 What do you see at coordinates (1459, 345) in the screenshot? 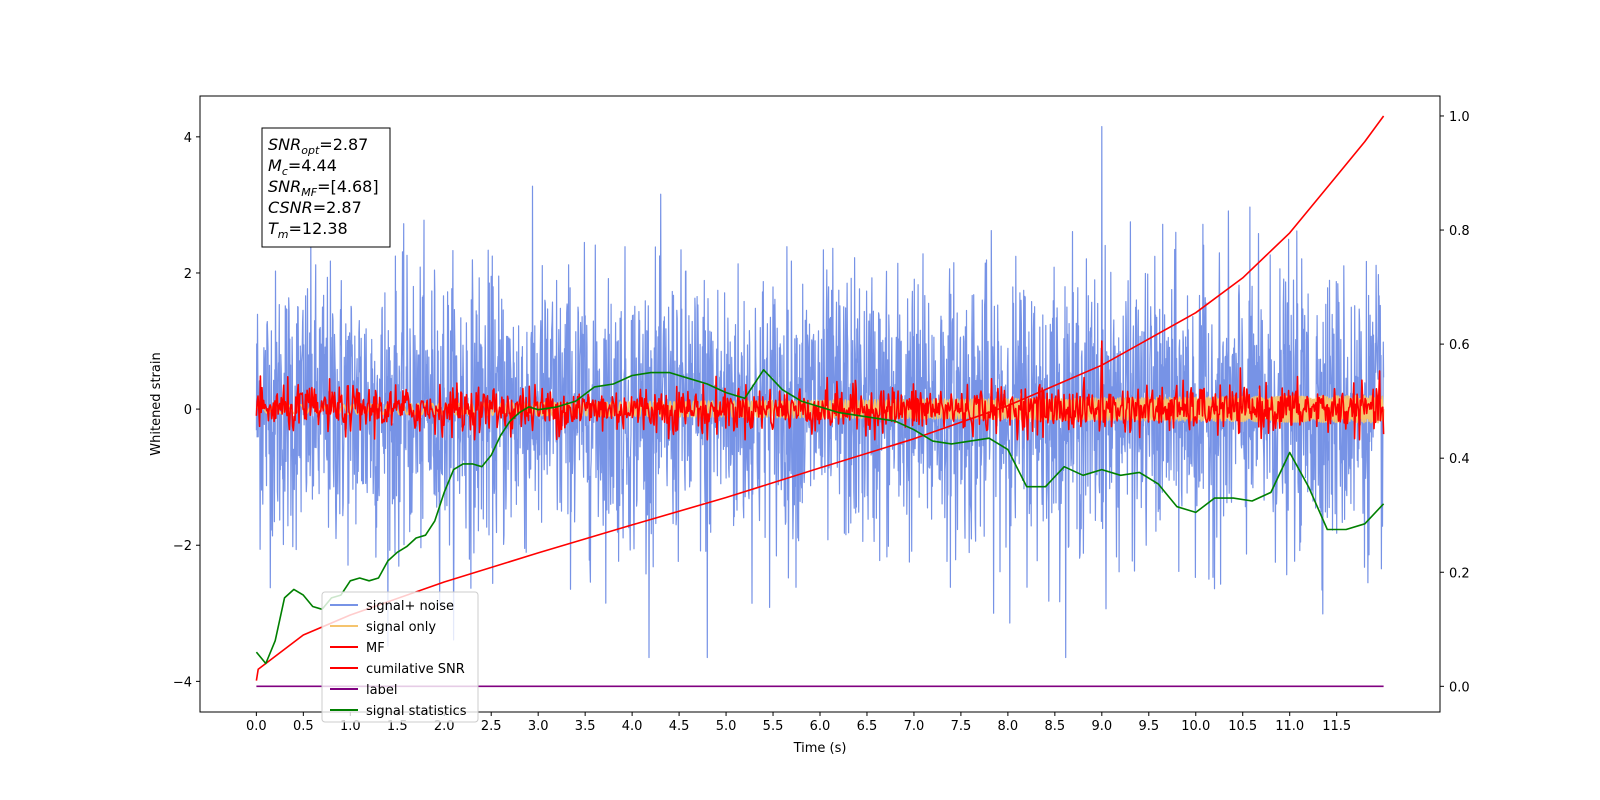
I see `y2-tick-label: 0.6` at bounding box center [1459, 345].